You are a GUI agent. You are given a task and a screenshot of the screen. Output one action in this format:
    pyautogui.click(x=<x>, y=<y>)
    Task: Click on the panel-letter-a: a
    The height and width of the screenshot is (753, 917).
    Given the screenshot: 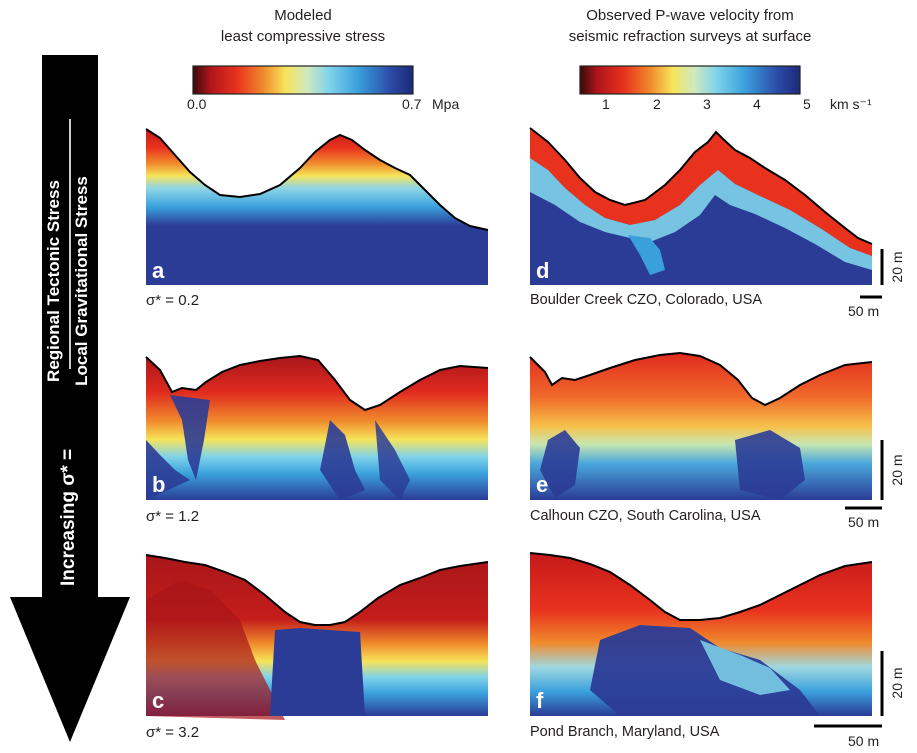 What is the action you would take?
    pyautogui.click(x=158, y=270)
    